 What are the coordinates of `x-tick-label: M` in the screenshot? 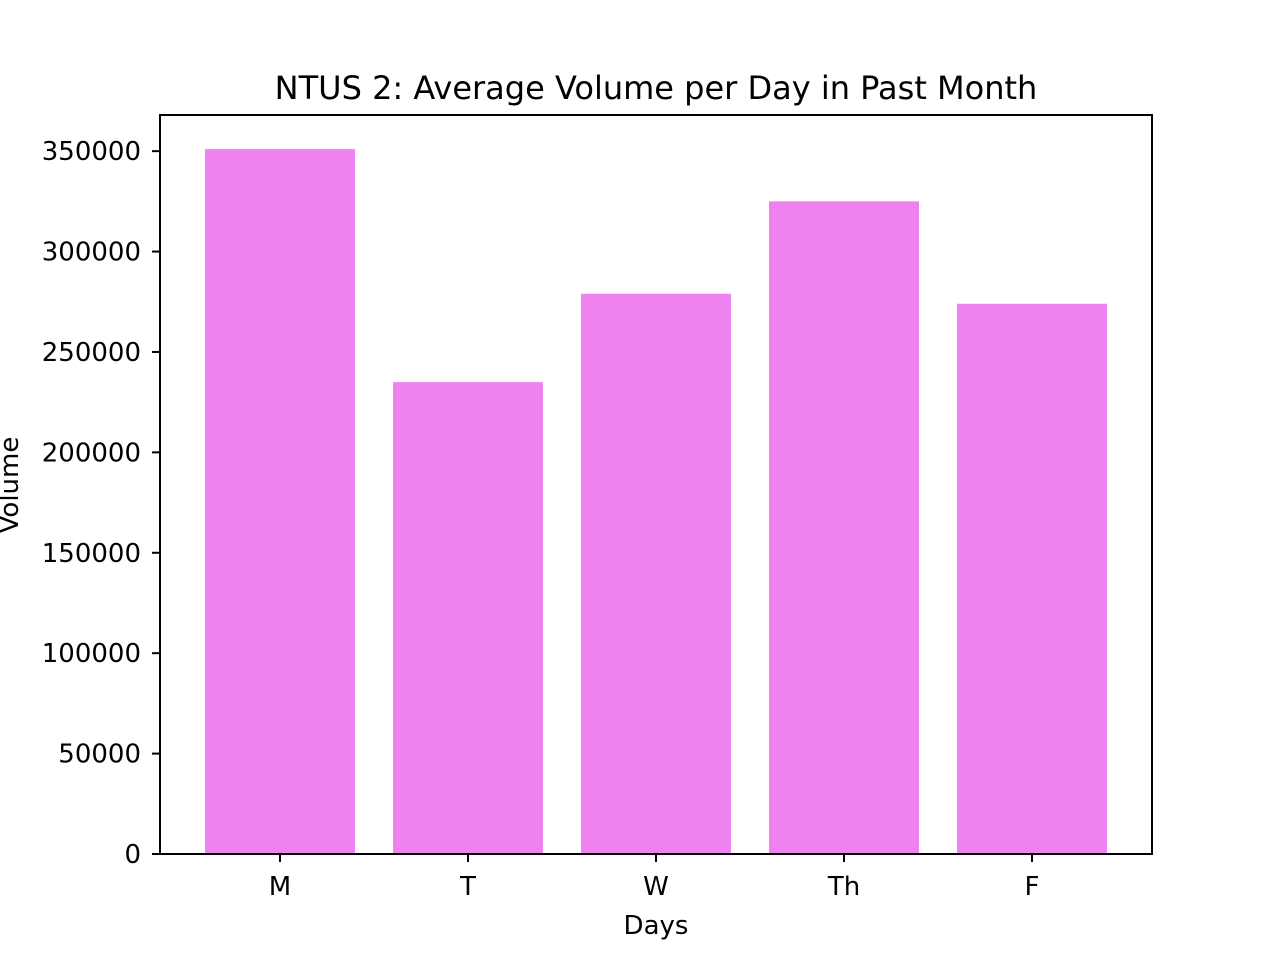 It's located at (280, 887).